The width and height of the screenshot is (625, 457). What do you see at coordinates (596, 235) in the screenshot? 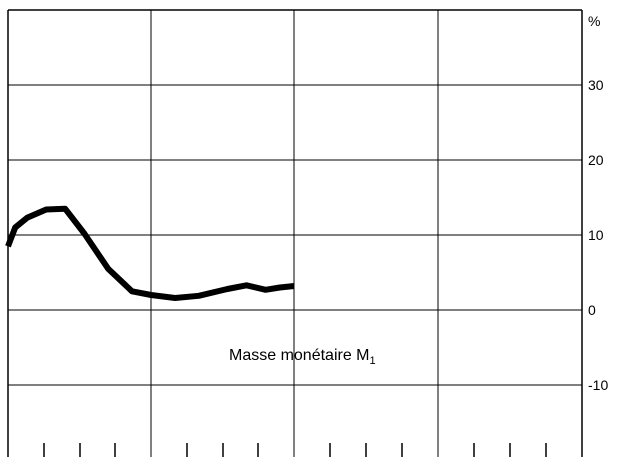
I see `y-tick-label-2: 10` at bounding box center [596, 235].